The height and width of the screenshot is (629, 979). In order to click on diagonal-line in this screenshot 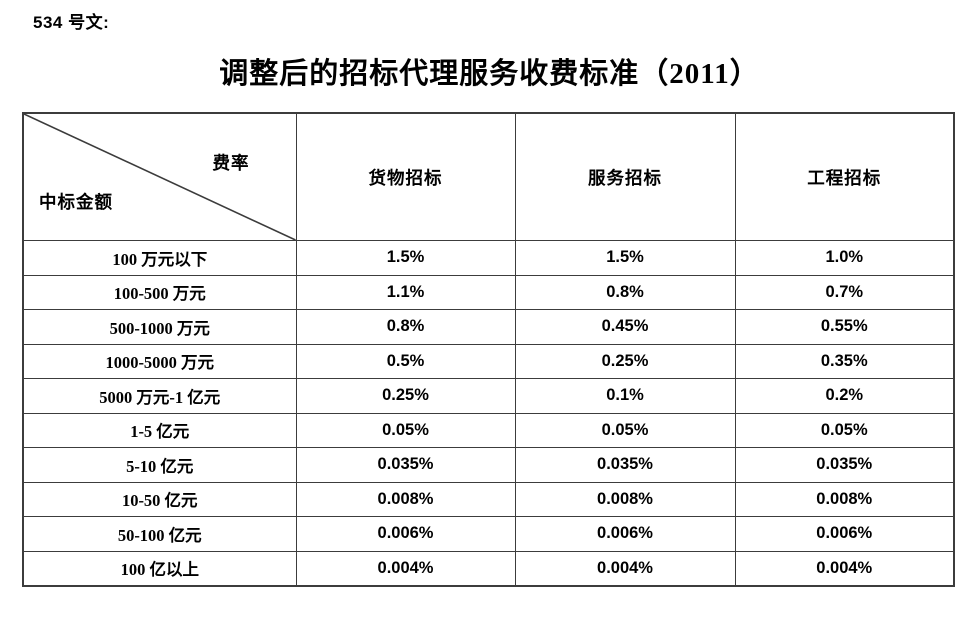, I will do `click(160, 177)`.